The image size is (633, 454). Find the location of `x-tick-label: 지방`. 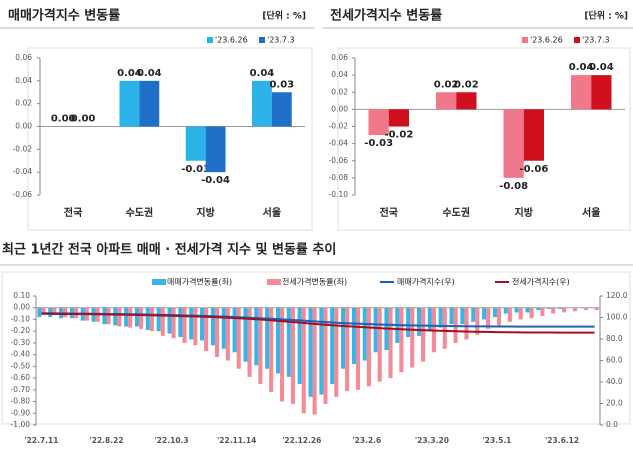

x-tick-label: 지방 is located at coordinates (524, 212).